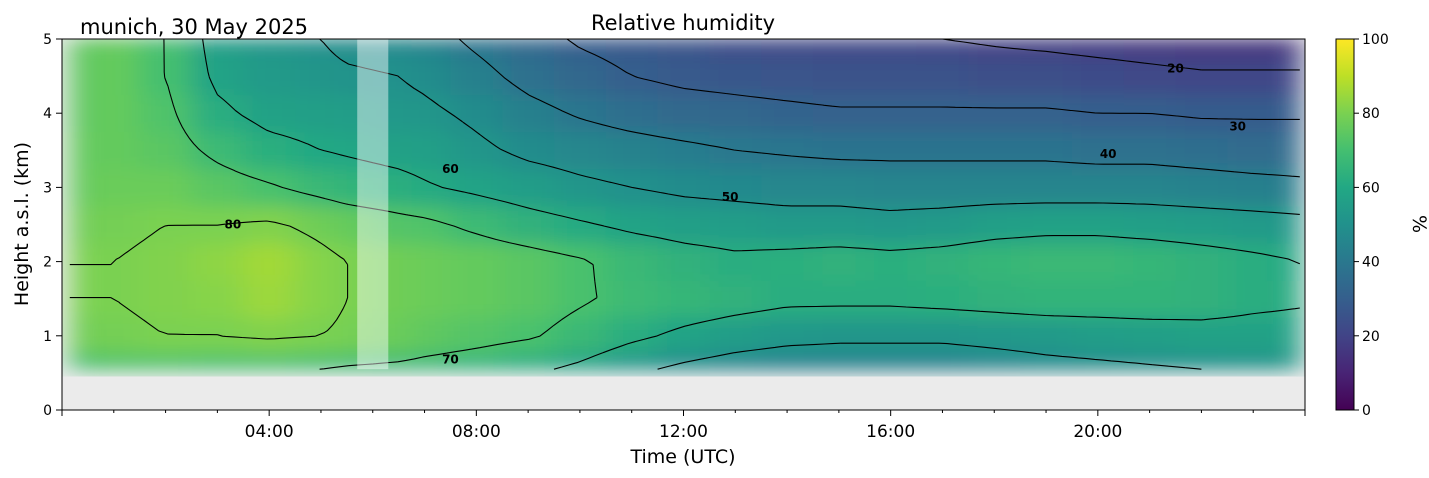  What do you see at coordinates (1371, 225) in the screenshot?
I see `colorbar-ticks: 0 20 40 60 80 100` at bounding box center [1371, 225].